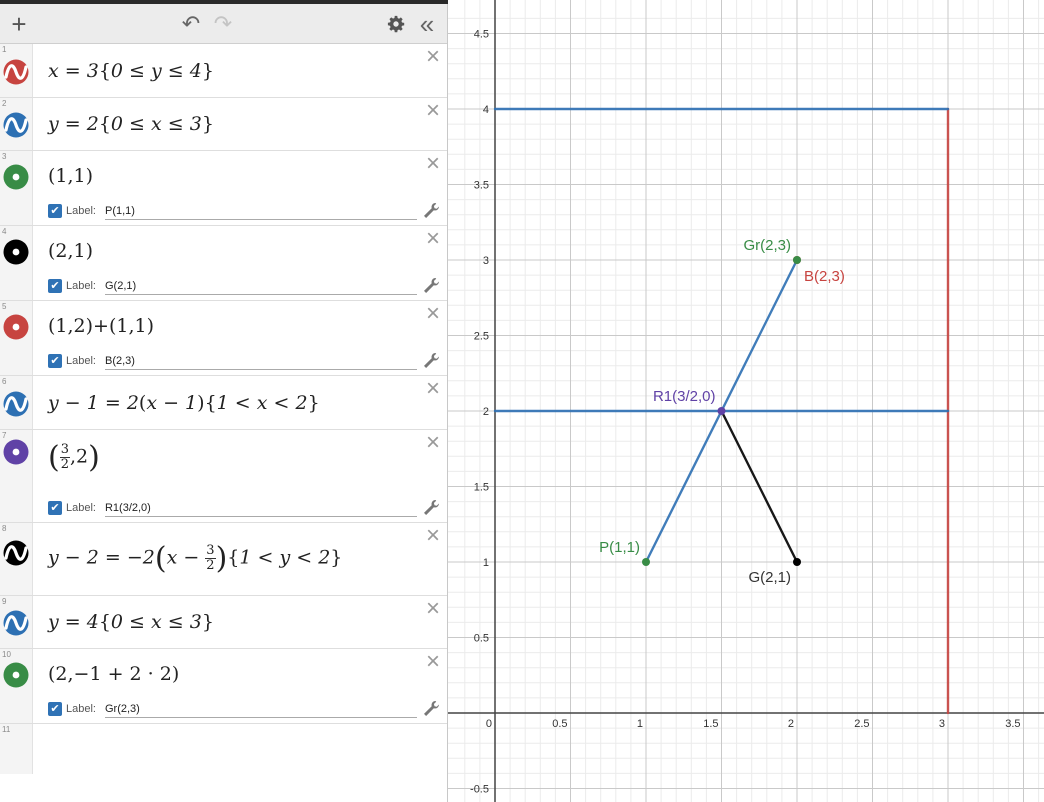  What do you see at coordinates (640, 724) in the screenshot?
I see `x-tick-label: 1` at bounding box center [640, 724].